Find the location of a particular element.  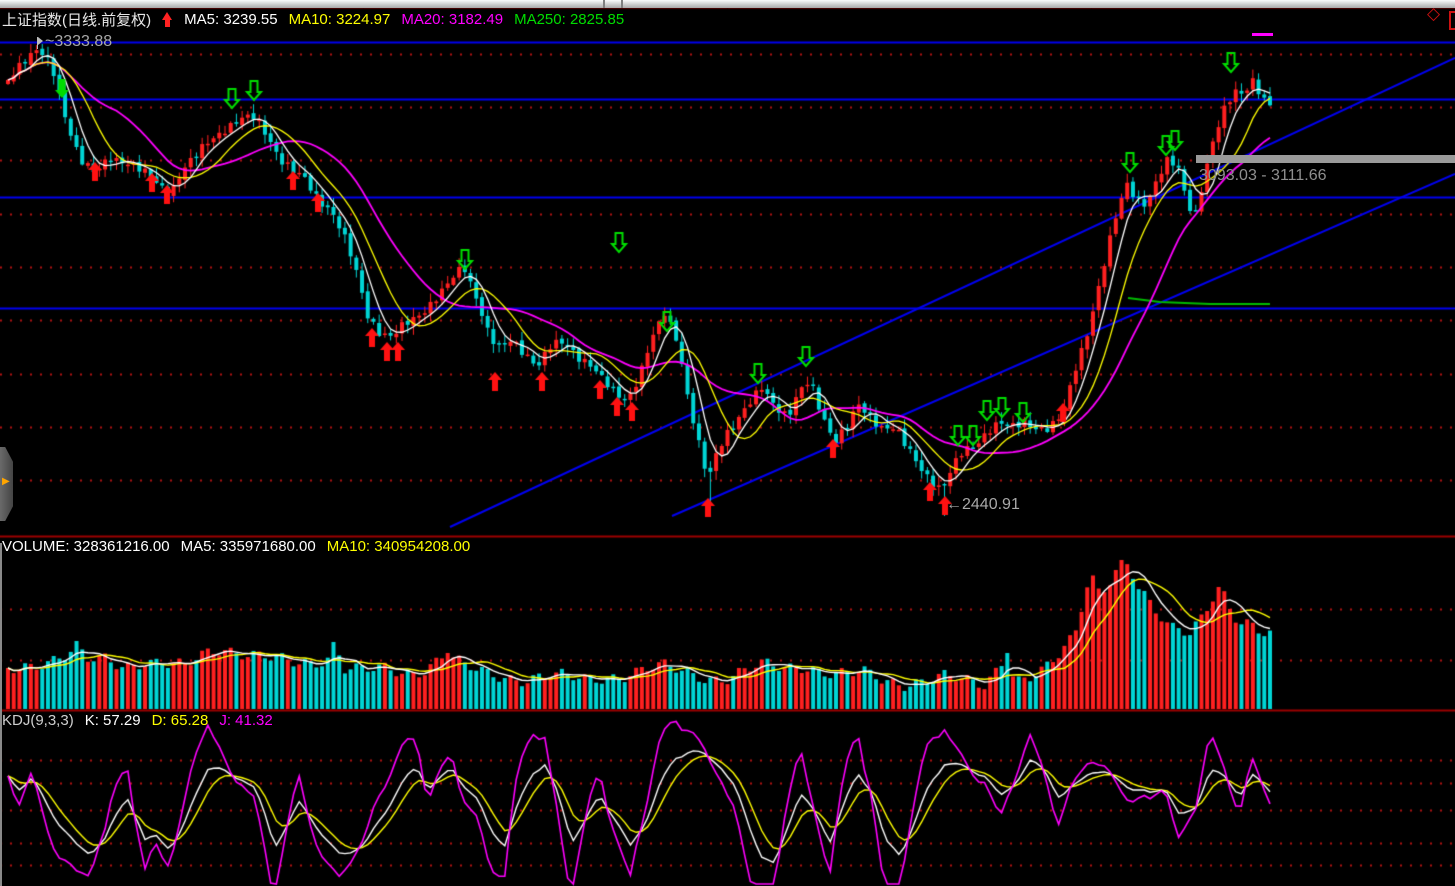

kdj-d-value: D: 65.28 is located at coordinates (180, 720).